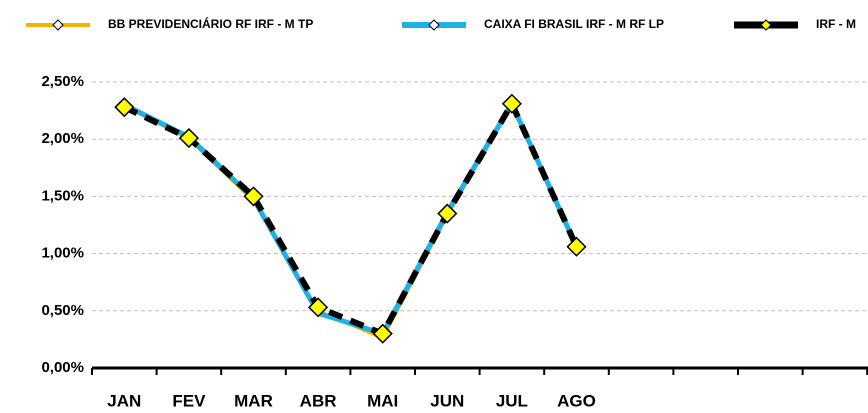  What do you see at coordinates (318, 400) in the screenshot?
I see `x-tick-label: ABR` at bounding box center [318, 400].